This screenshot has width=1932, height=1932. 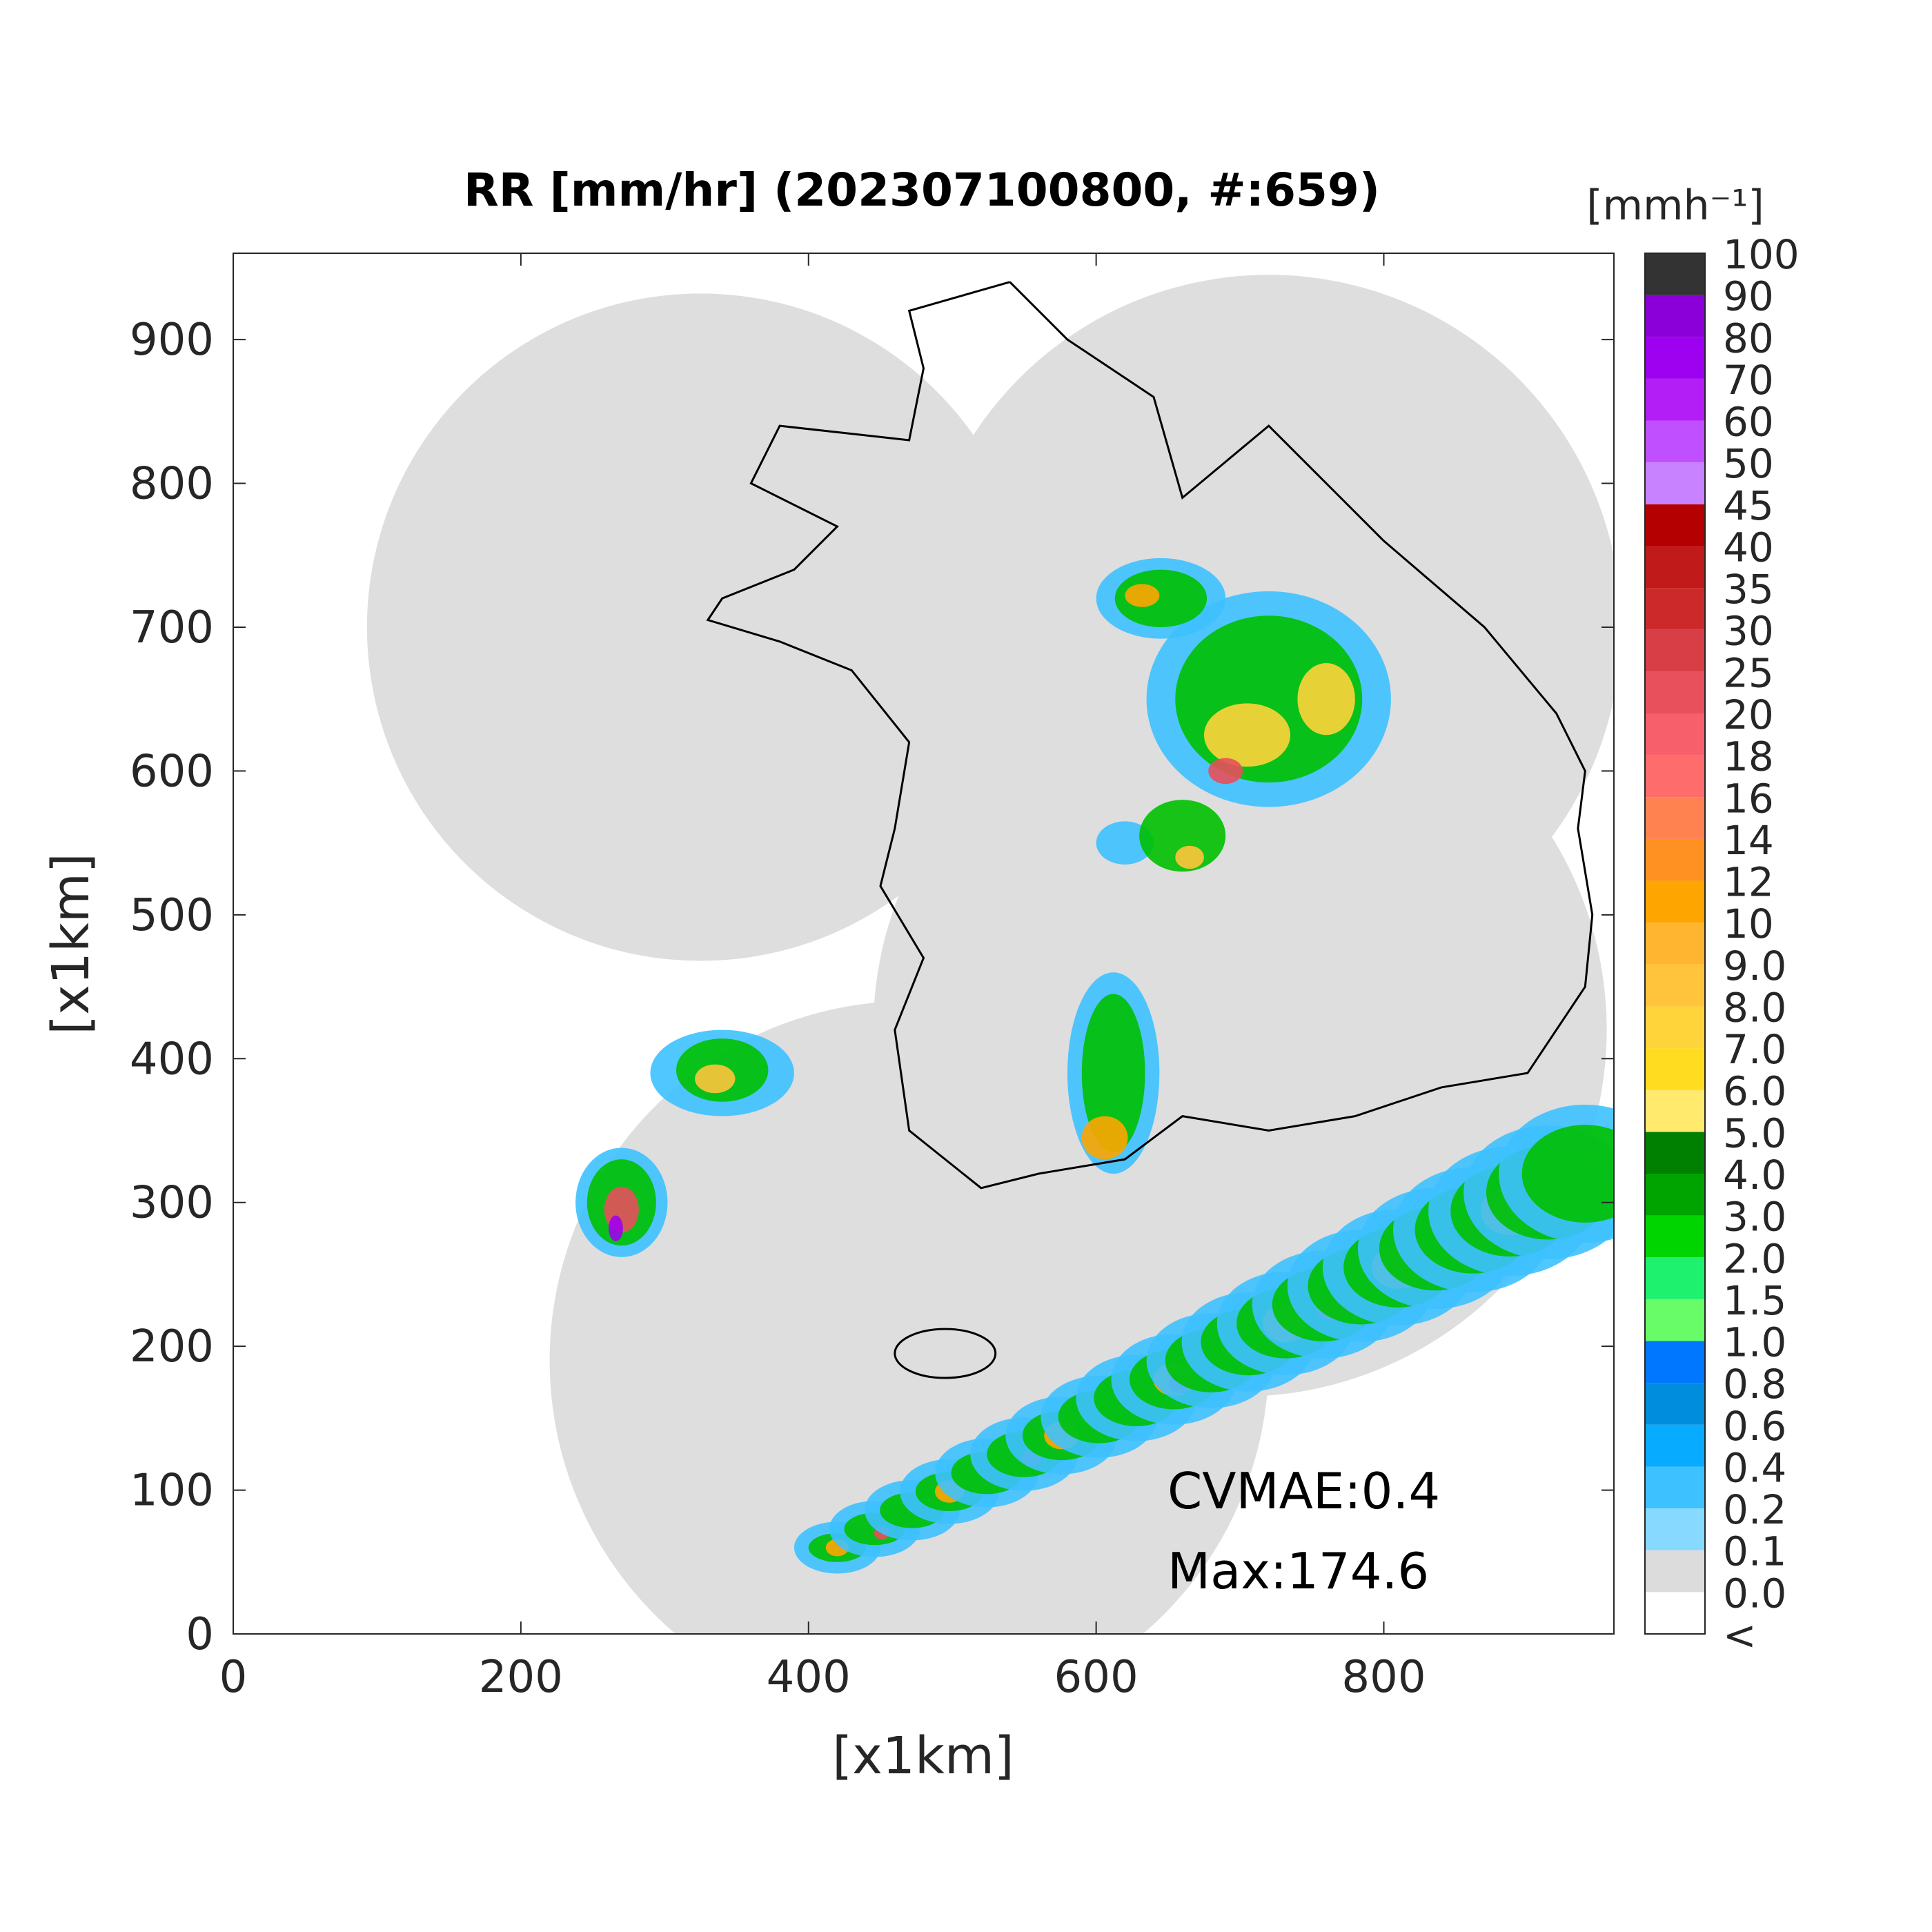 What do you see at coordinates (172, 1346) in the screenshot?
I see `y-tick-label: 200` at bounding box center [172, 1346].